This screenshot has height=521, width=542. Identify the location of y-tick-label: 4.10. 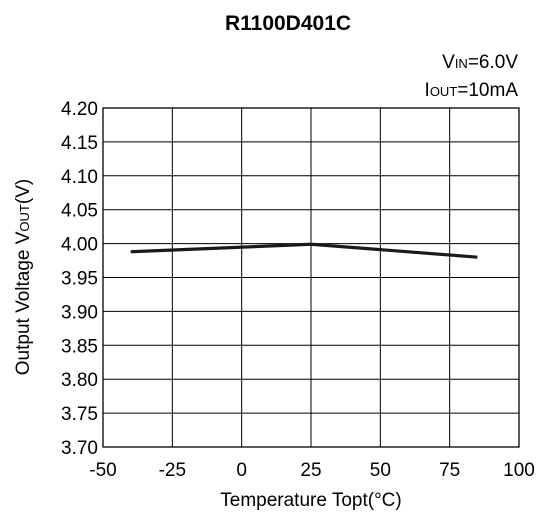
(79, 177).